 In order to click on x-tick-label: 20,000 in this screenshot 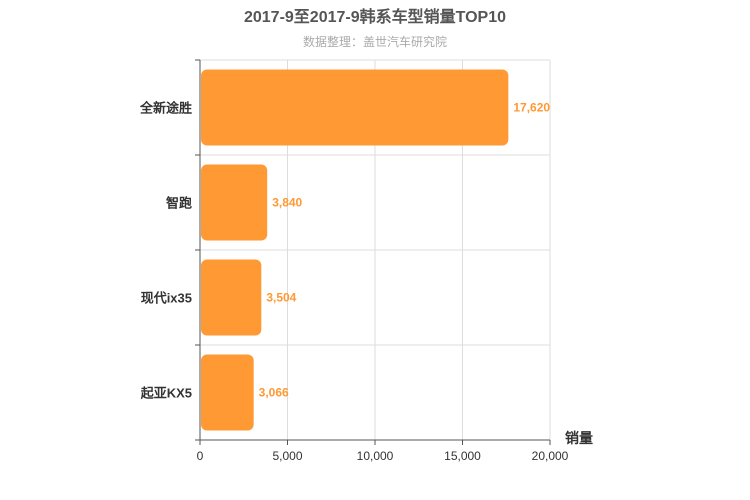, I will do `click(550, 456)`.